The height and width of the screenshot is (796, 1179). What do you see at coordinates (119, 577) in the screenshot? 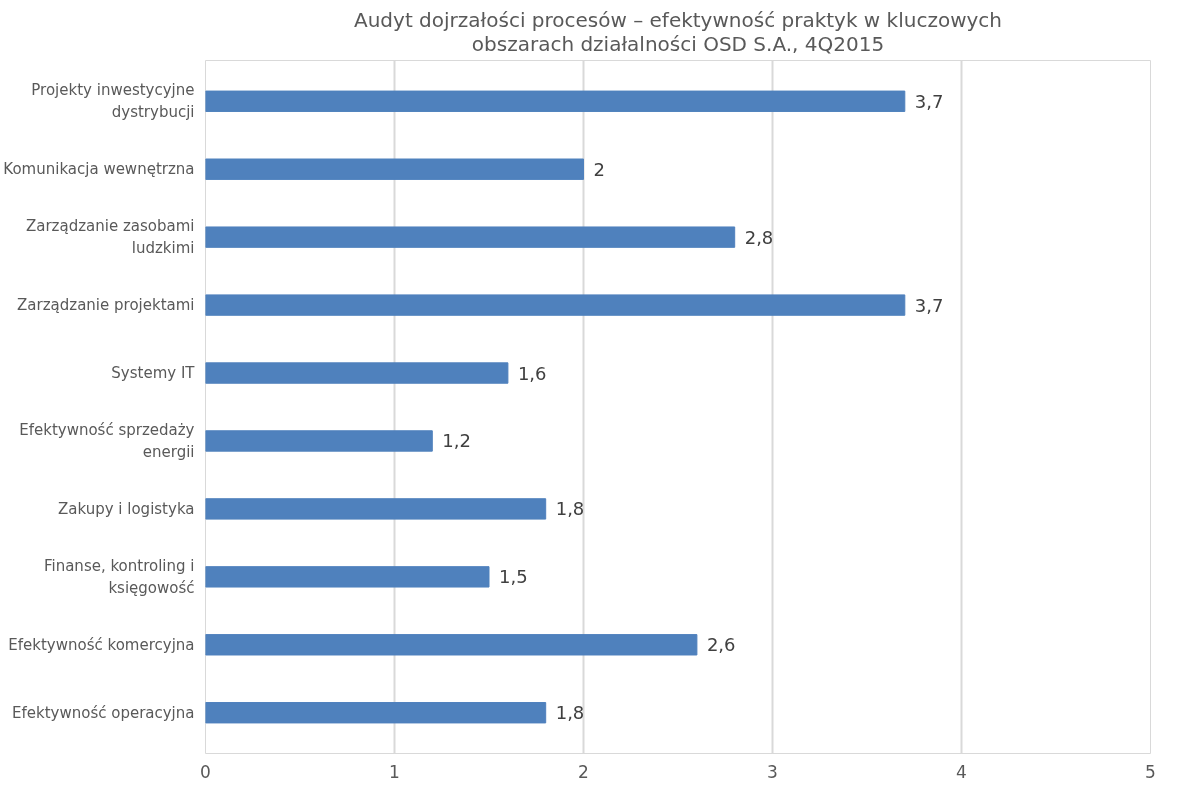
I see `y-tick-label: Finanse, kontroling i księgowość` at bounding box center [119, 577].